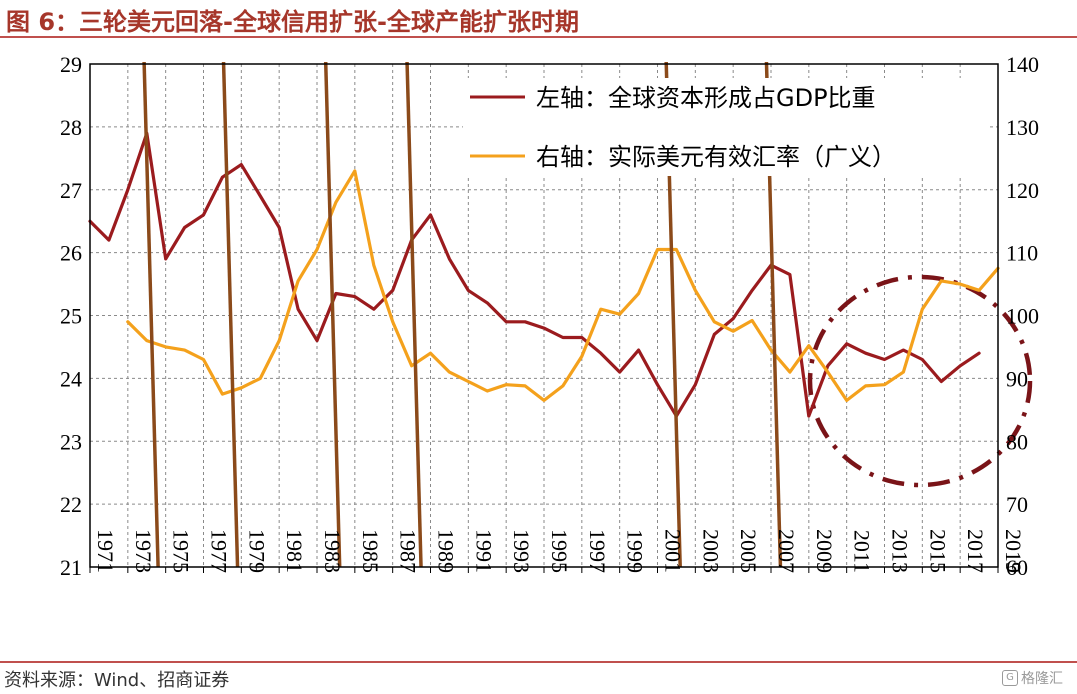 This screenshot has width=1077, height=694. Describe the element at coordinates (1017, 441) in the screenshot. I see `right-tick-label: 80` at that location.